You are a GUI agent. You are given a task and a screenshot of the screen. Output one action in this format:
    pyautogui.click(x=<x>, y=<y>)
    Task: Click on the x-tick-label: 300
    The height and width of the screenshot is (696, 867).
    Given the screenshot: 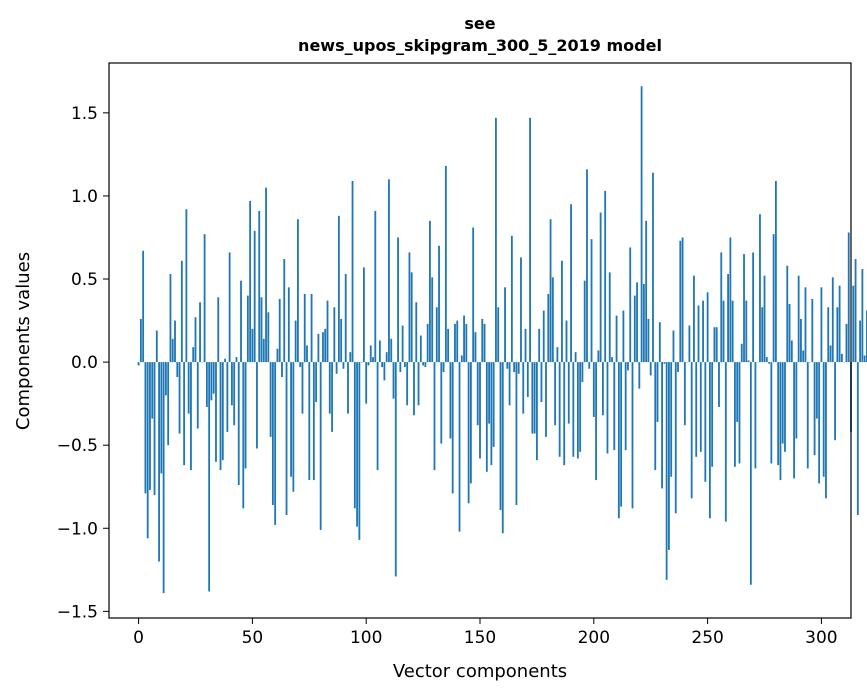 What is the action you would take?
    pyautogui.click(x=821, y=638)
    